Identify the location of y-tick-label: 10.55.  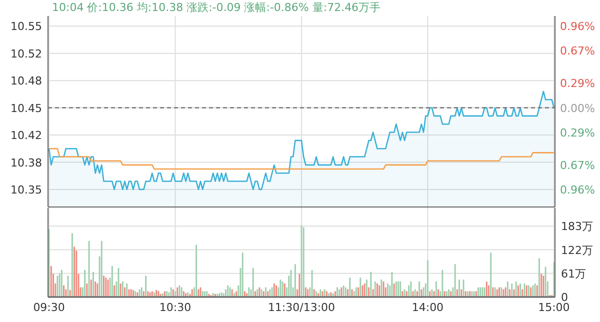
(26, 27).